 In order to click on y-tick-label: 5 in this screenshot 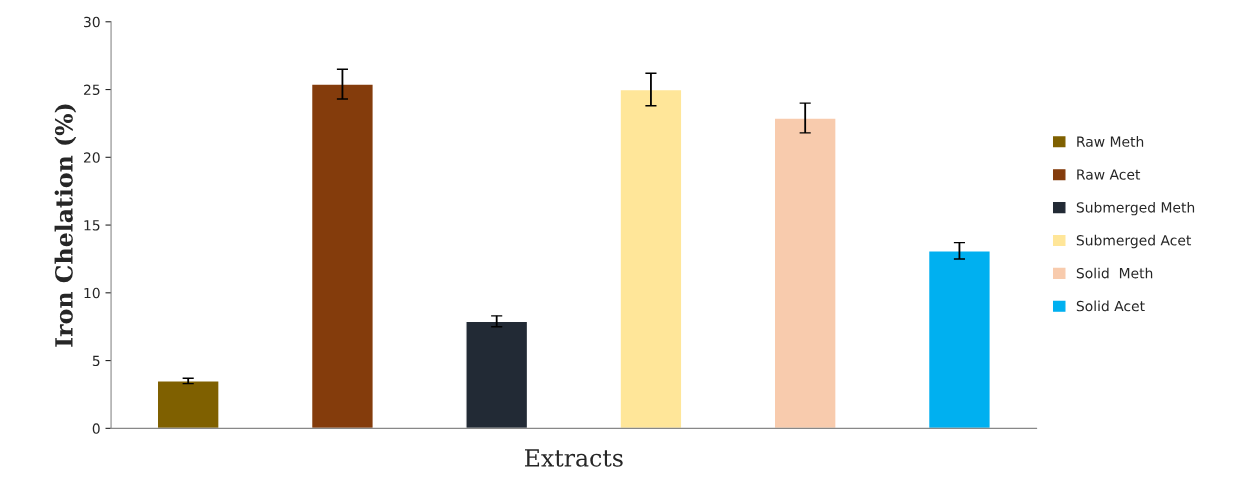, I will do `click(96, 361)`.